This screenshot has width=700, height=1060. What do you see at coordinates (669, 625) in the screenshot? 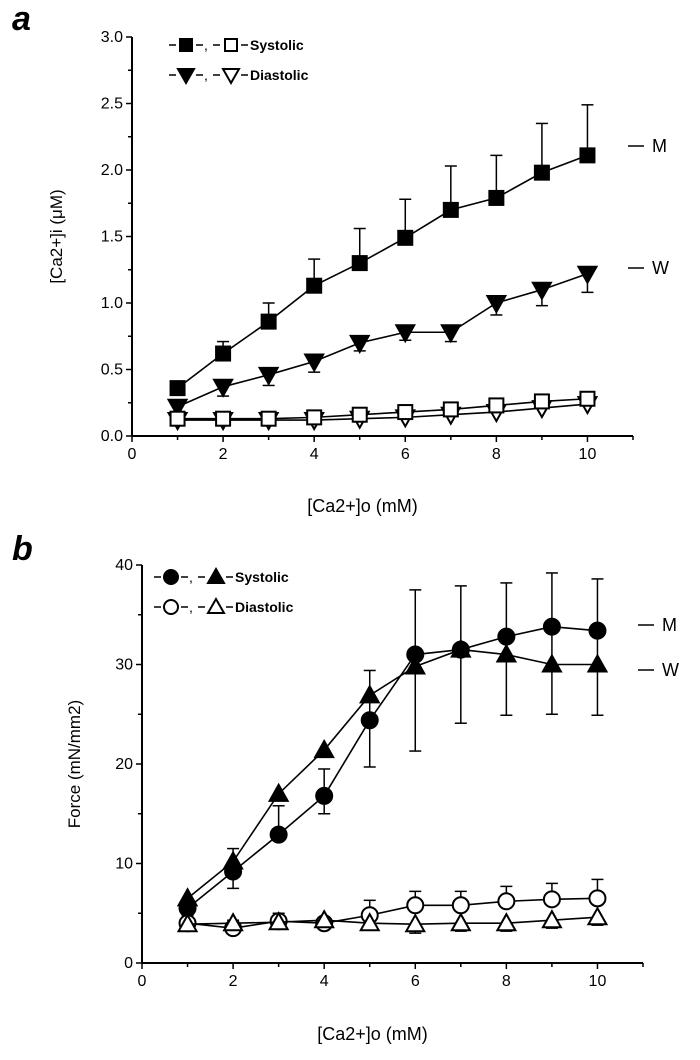
I see `line-label: M` at bounding box center [669, 625].